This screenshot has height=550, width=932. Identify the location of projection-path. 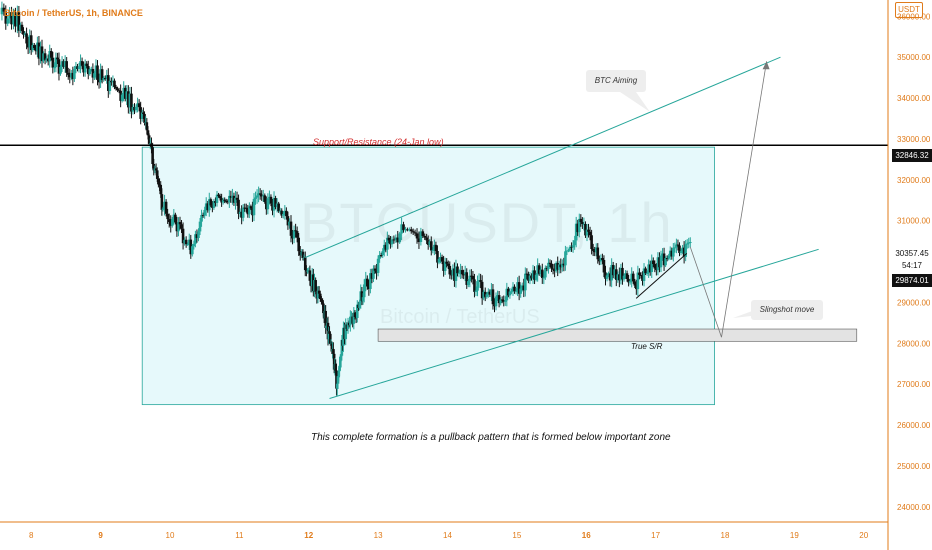
(728, 199).